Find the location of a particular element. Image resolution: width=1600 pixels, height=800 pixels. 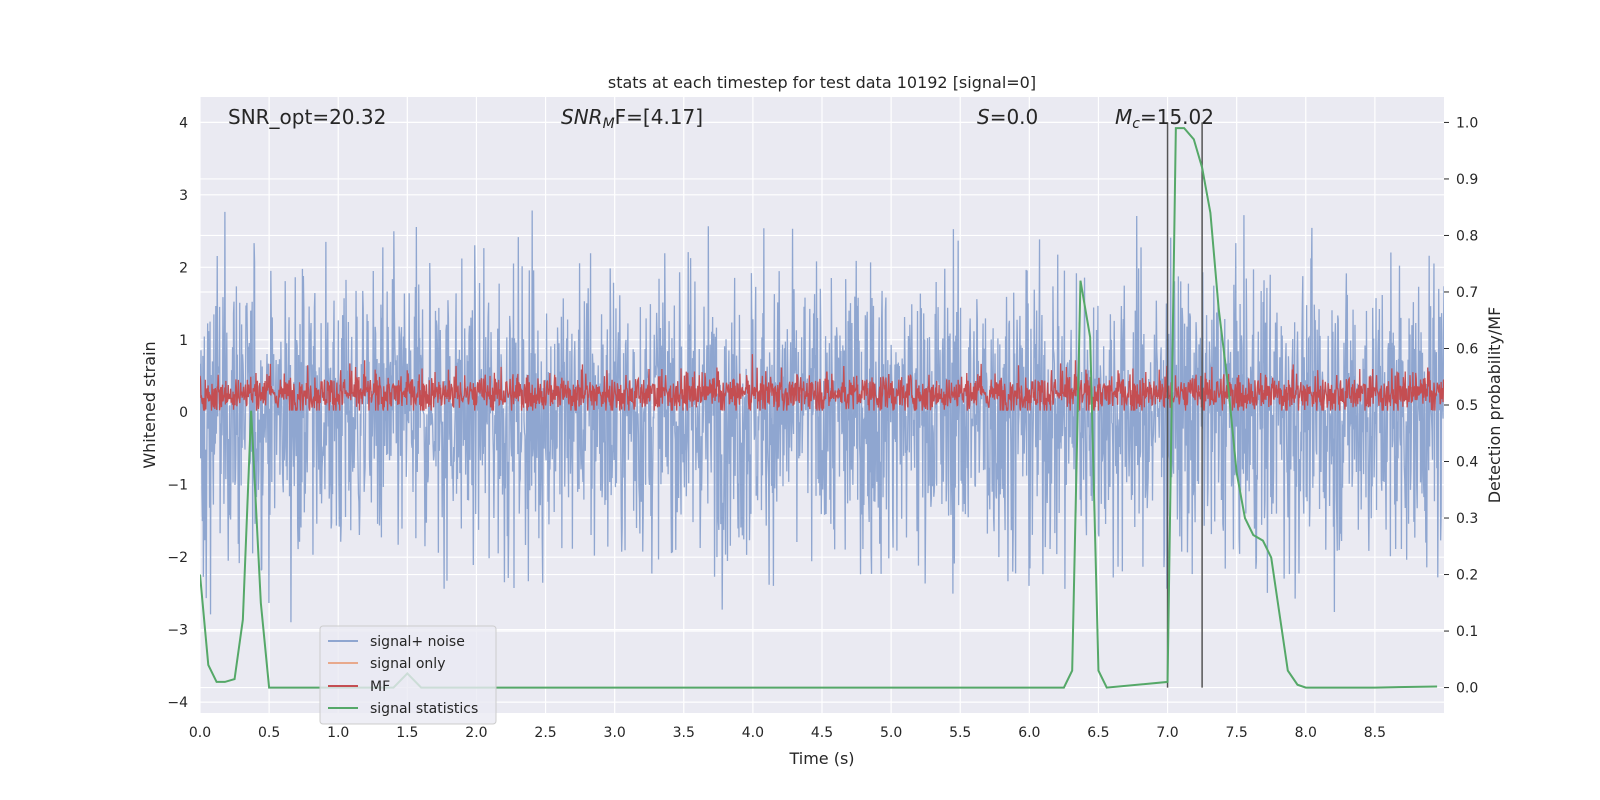

x-tick-label: 5.0 is located at coordinates (891, 733).